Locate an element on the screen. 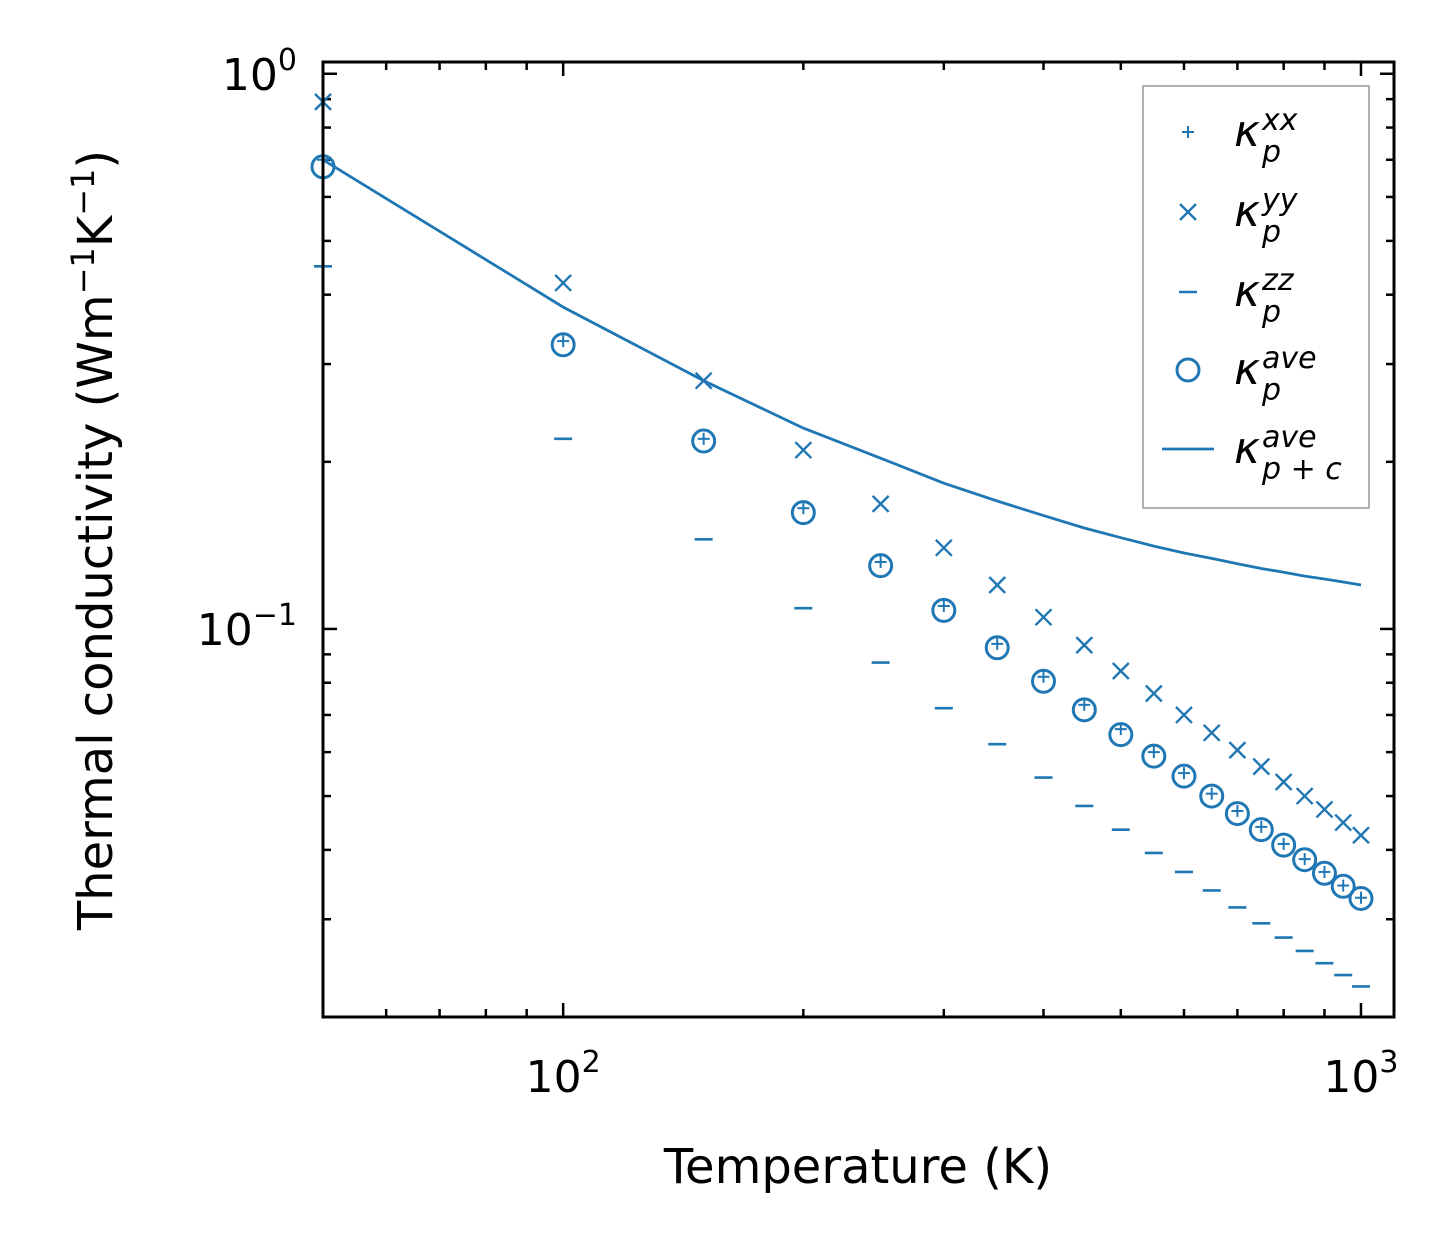  legend-entry-kappa_p_xx: κ pxx is located at coordinates (1240, 136).